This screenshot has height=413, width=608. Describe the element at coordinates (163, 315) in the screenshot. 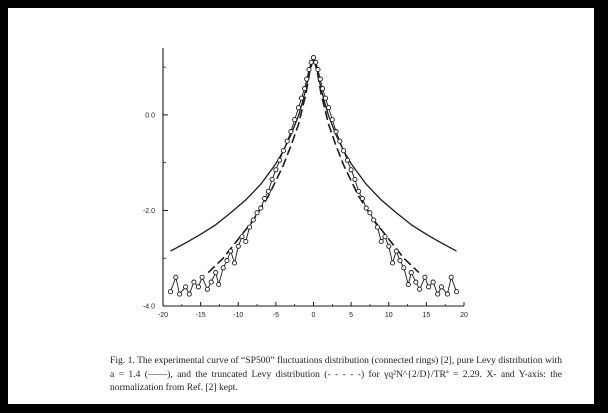

I see `x-tick-label: -20` at that location.